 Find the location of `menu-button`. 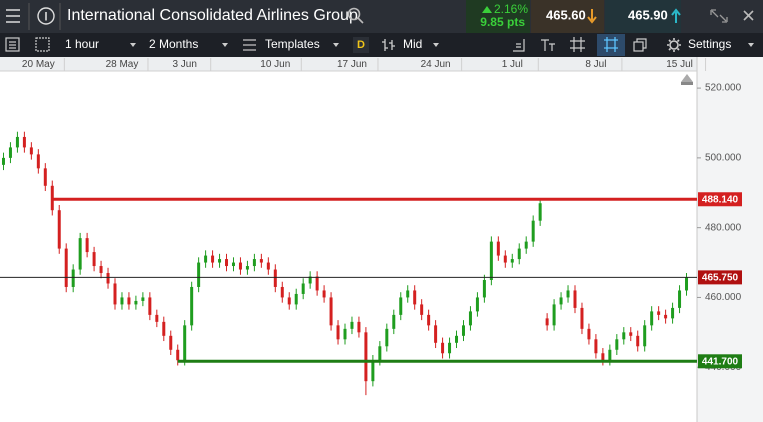

menu-button is located at coordinates (13, 16).